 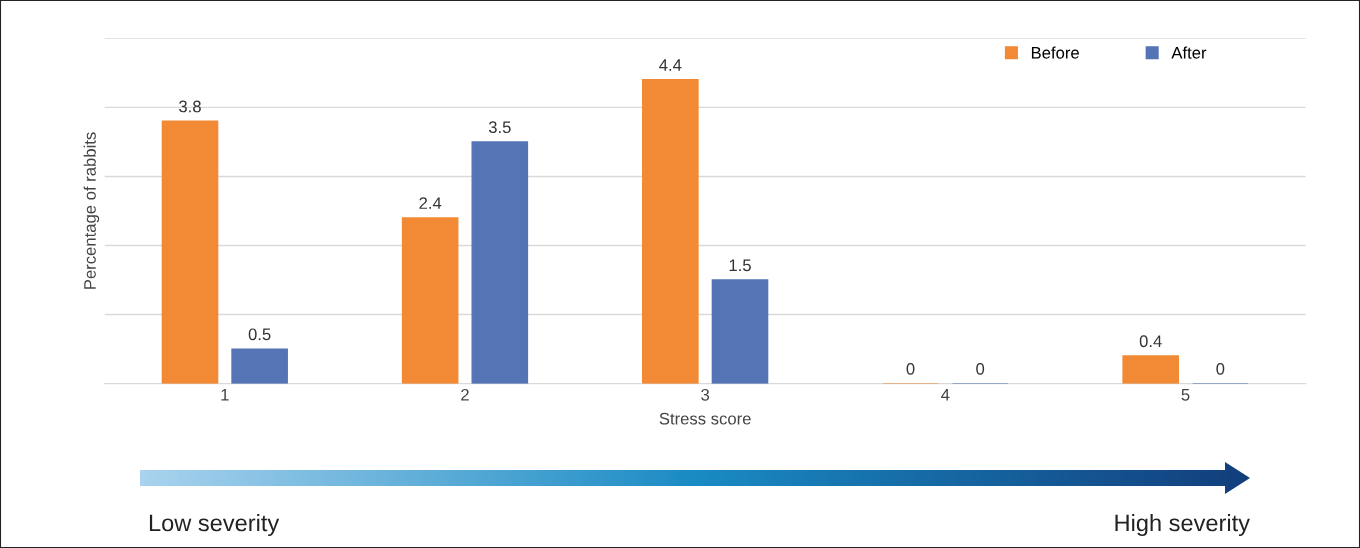 What do you see at coordinates (190, 106) in the screenshot?
I see `data-label: 3.8` at bounding box center [190, 106].